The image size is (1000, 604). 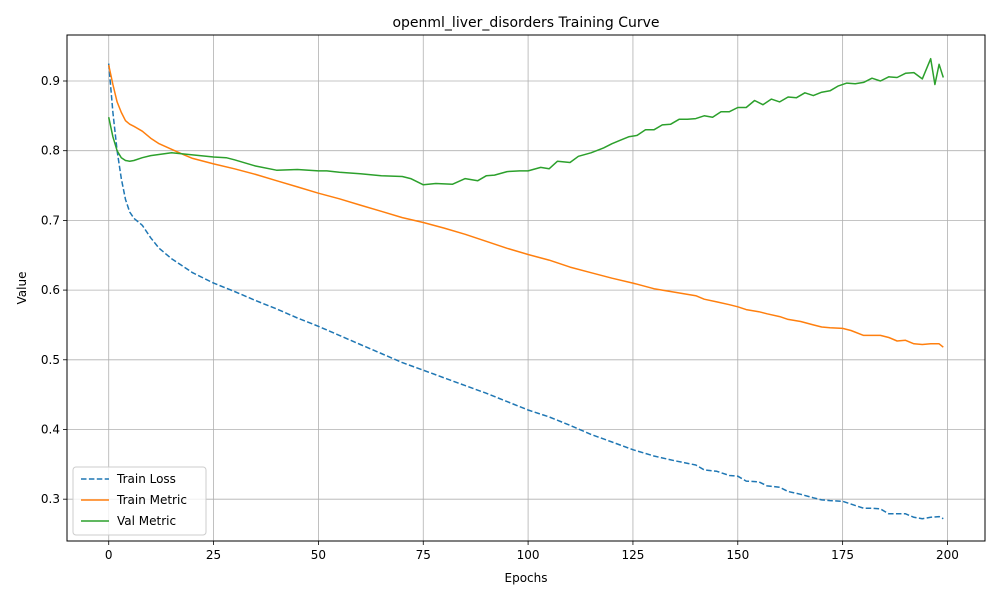 I want to click on y-axis-label: Value, so click(x=22, y=288).